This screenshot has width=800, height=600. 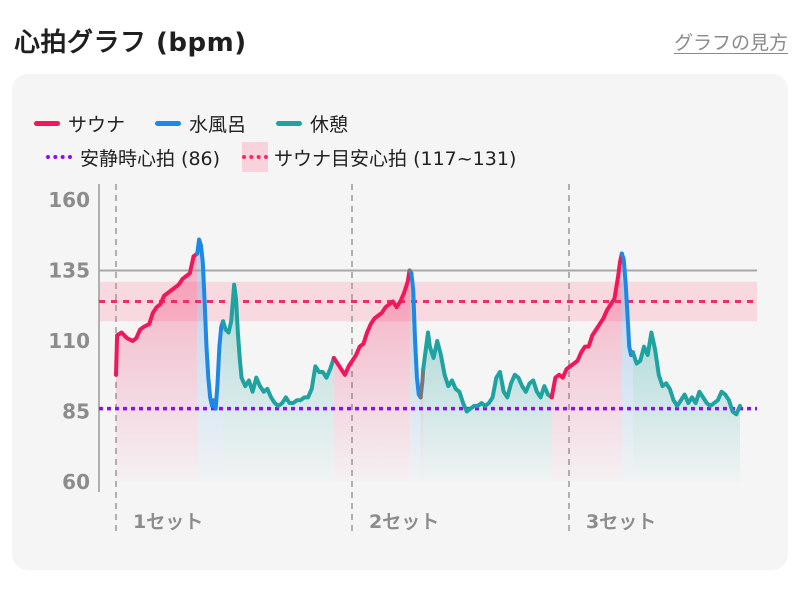 I want to click on set-label: 2セット, so click(x=404, y=522).